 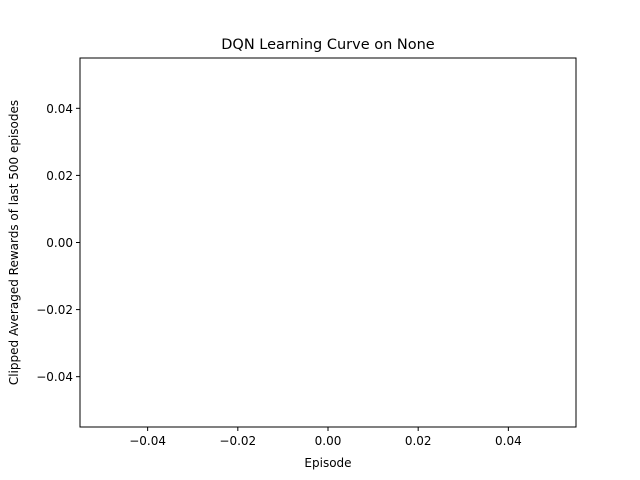 What do you see at coordinates (237, 441) in the screenshot?
I see `x-tick-label: −0.02` at bounding box center [237, 441].